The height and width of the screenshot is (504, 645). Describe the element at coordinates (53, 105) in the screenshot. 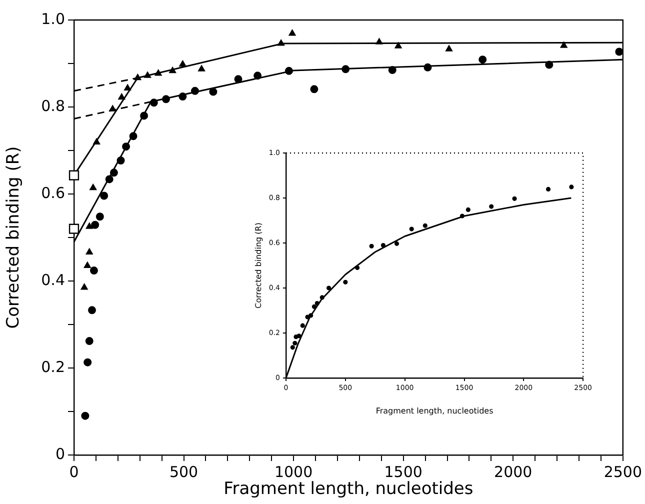

I see `y-tick-label: 0.8` at that location.